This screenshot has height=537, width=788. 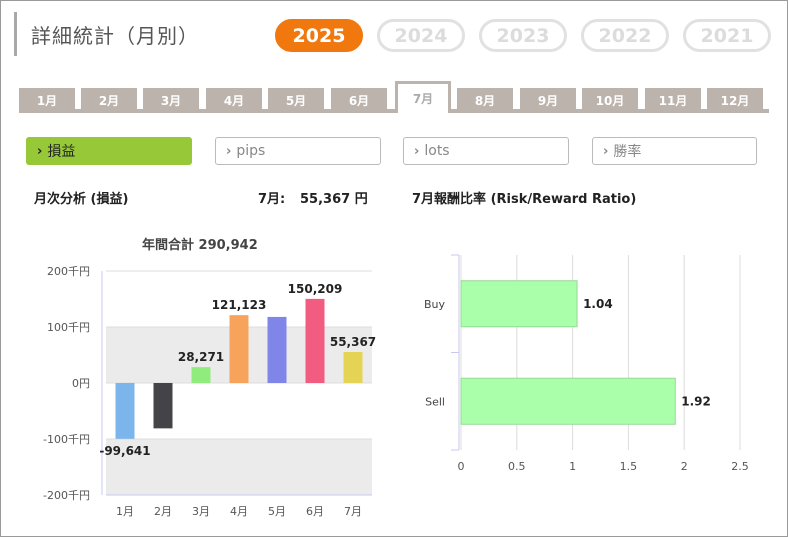 What do you see at coordinates (239, 467) in the screenshot?
I see `plot-band` at bounding box center [239, 467].